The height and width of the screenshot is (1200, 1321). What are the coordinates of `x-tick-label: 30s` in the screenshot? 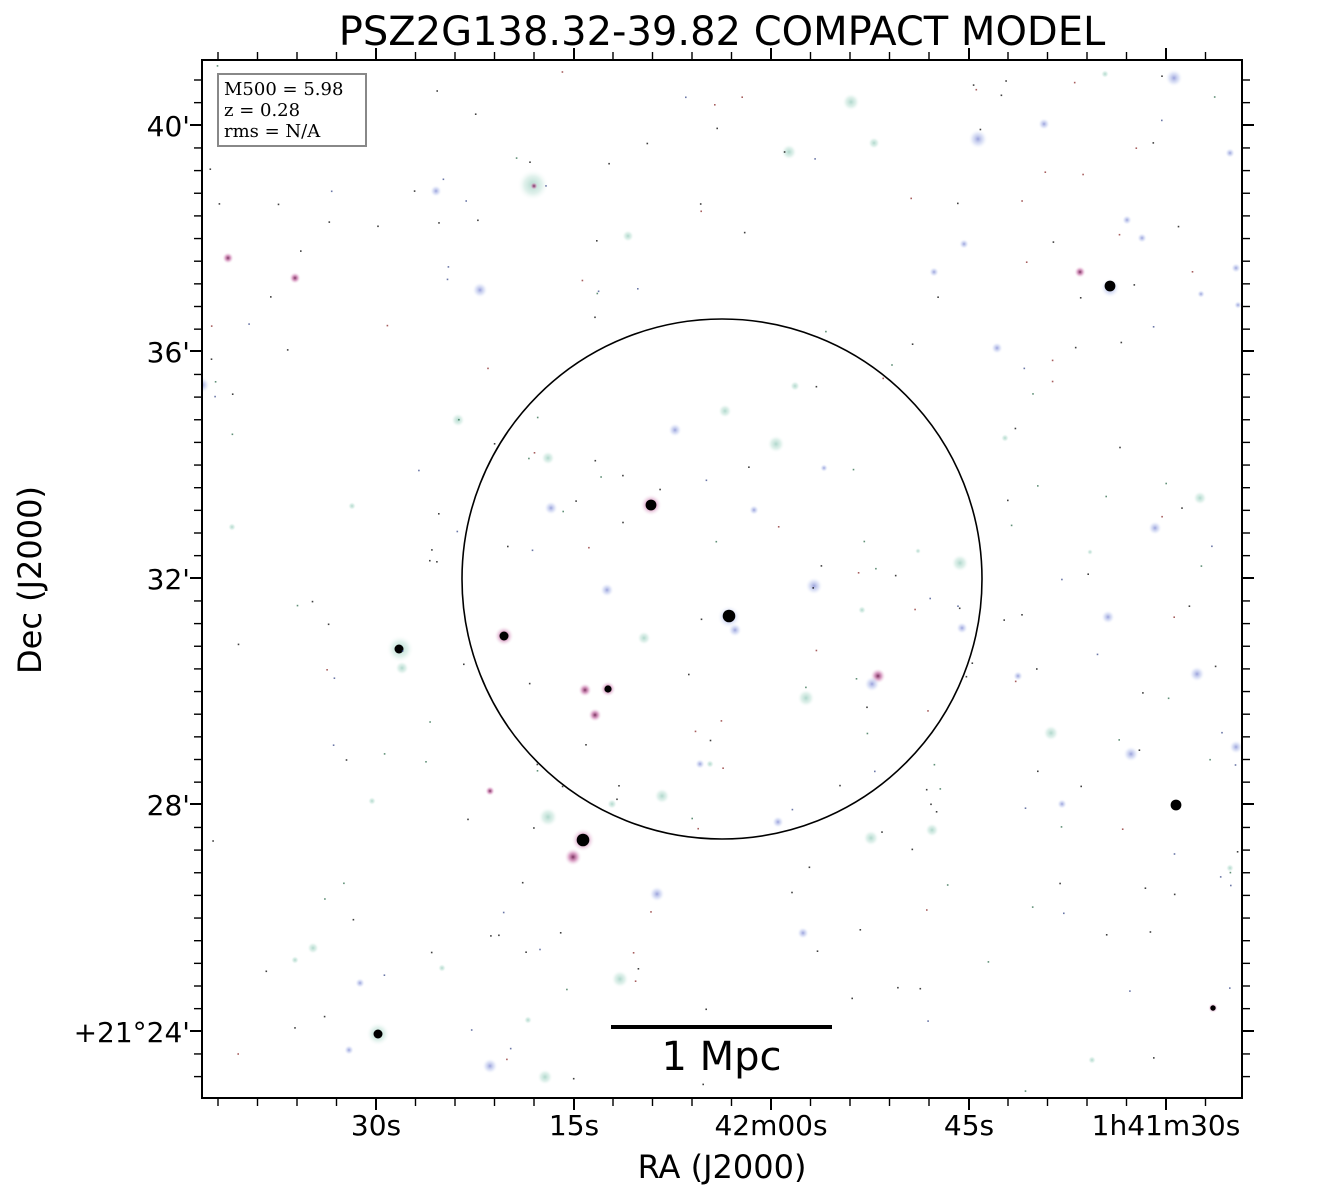 It's located at (376, 1125).